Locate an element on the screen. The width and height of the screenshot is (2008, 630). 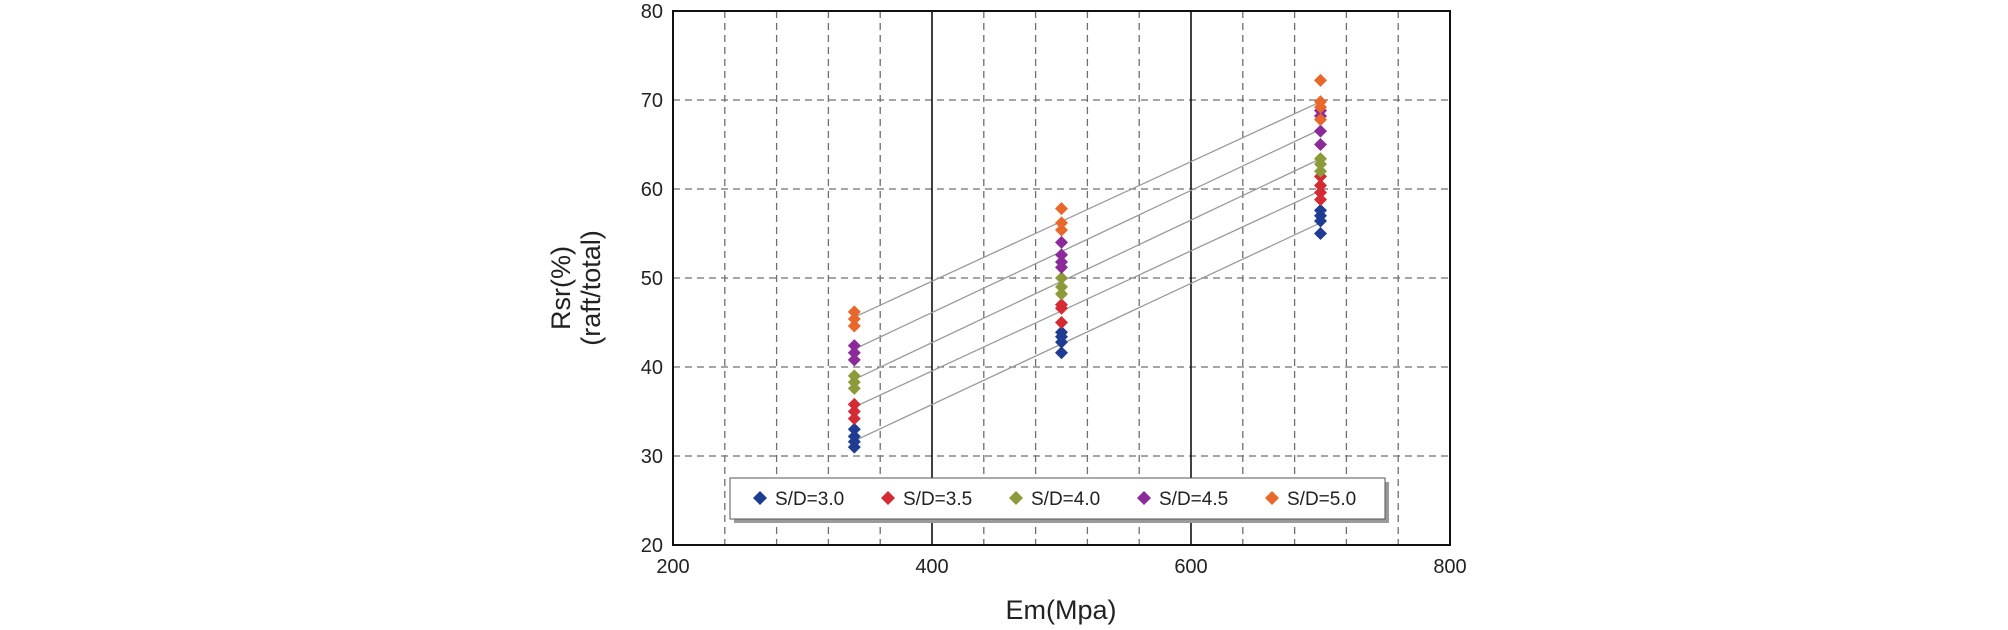
legend-label-4: S/D=4.5 is located at coordinates (1193, 499).